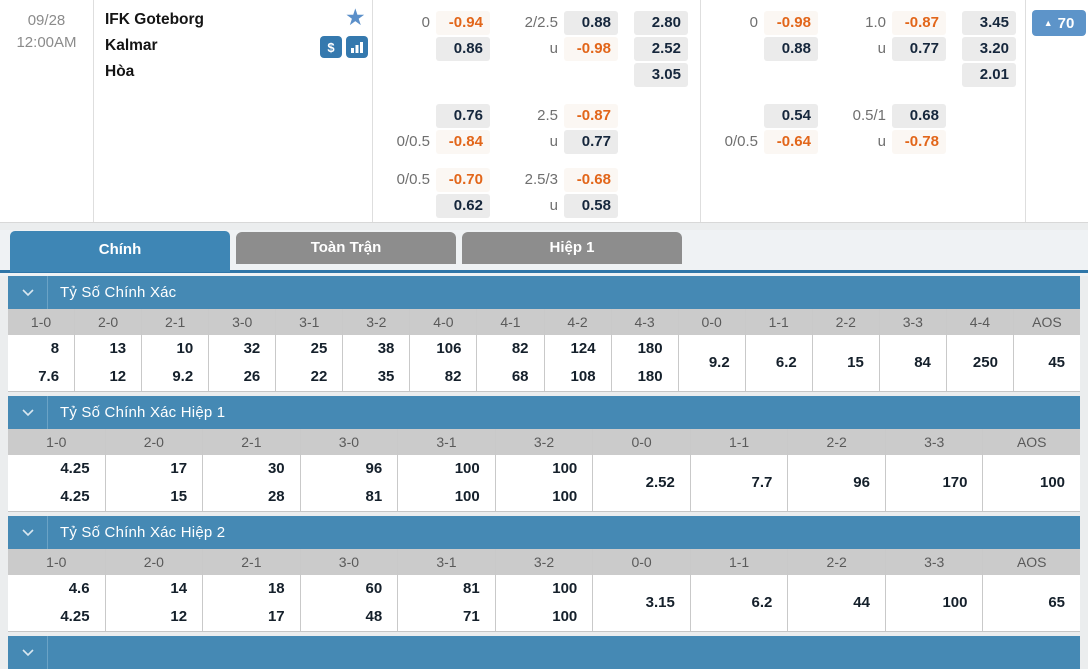 The image size is (1088, 669). I want to click on one-x-two-odds-chip: 2.01, so click(989, 75).